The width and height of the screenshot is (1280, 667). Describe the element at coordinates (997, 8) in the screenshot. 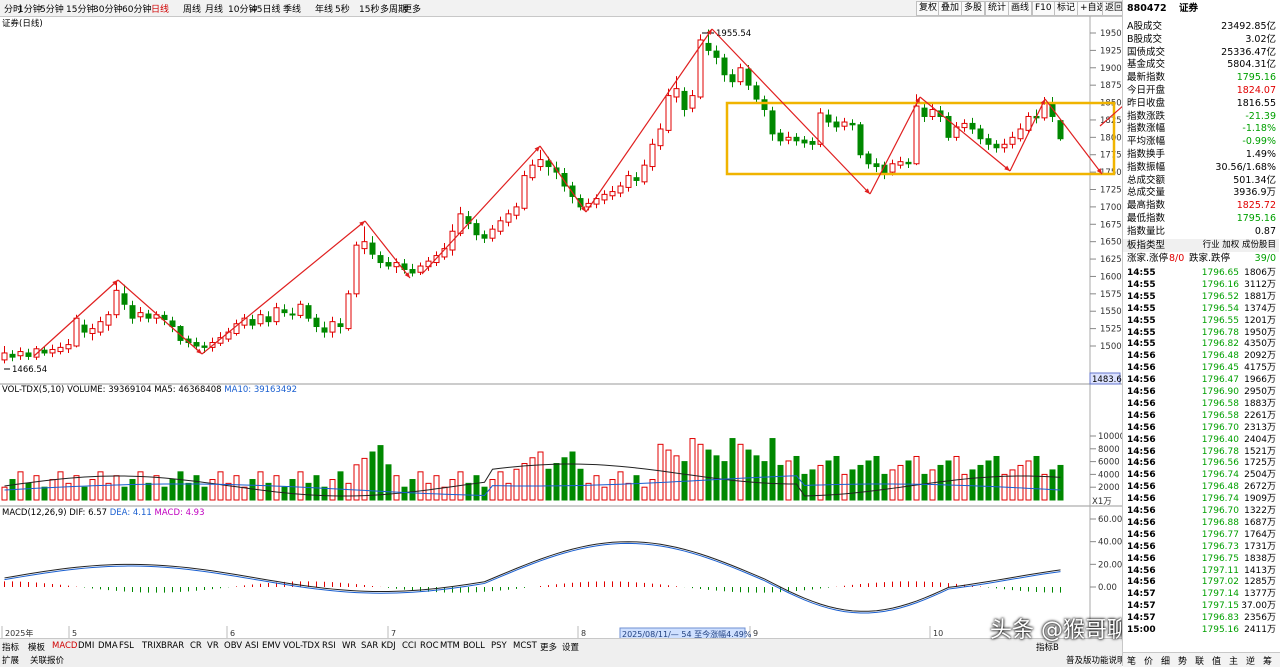

I see `toolbar-button-3: 统计` at that location.